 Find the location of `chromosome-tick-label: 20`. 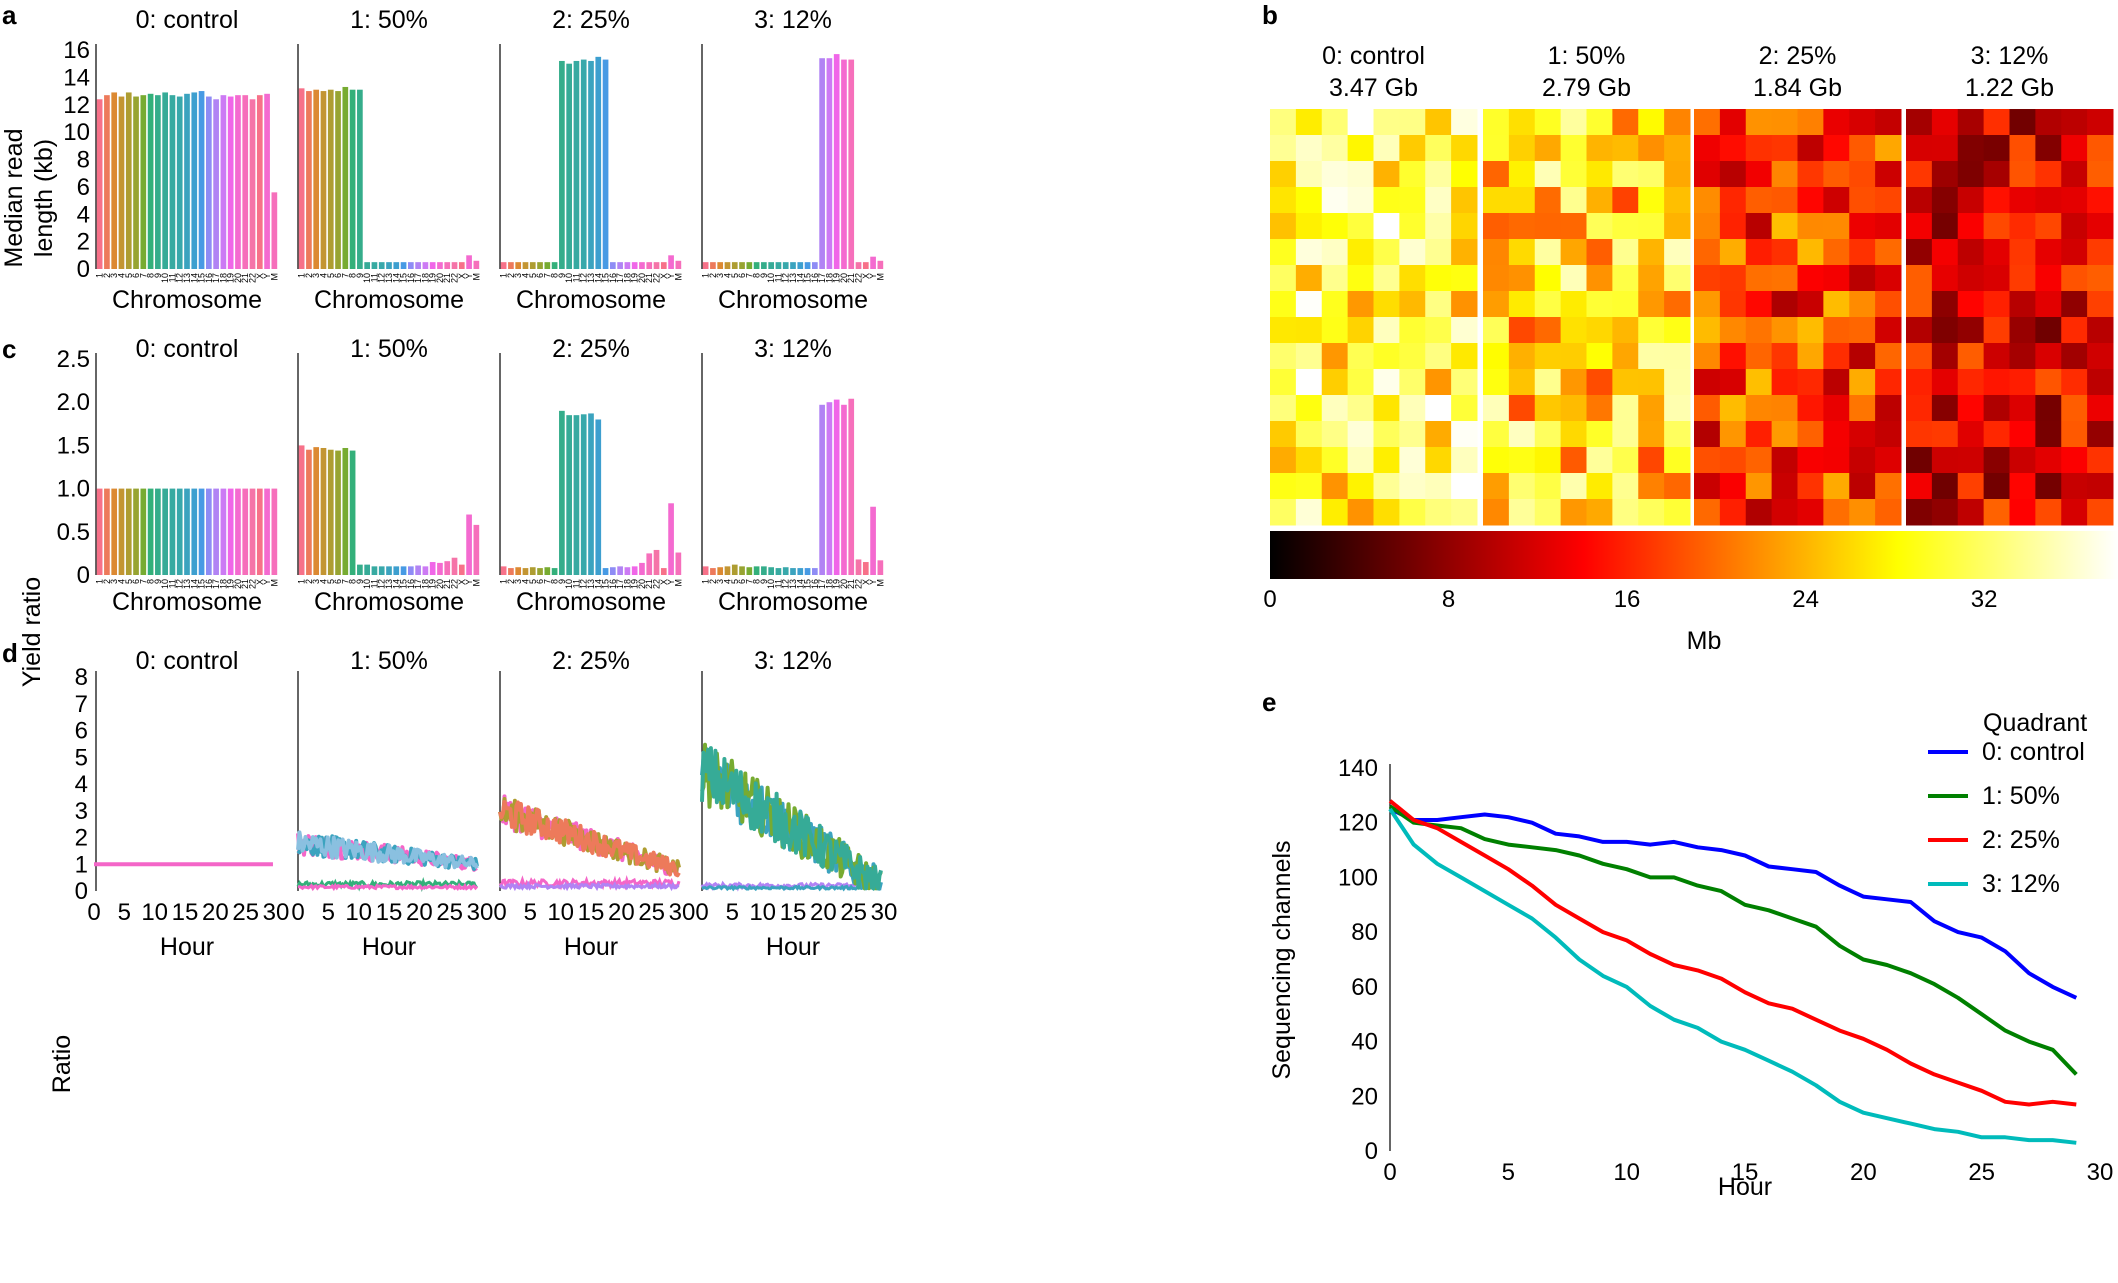

chromosome-tick-label: 20 is located at coordinates (238, 584).